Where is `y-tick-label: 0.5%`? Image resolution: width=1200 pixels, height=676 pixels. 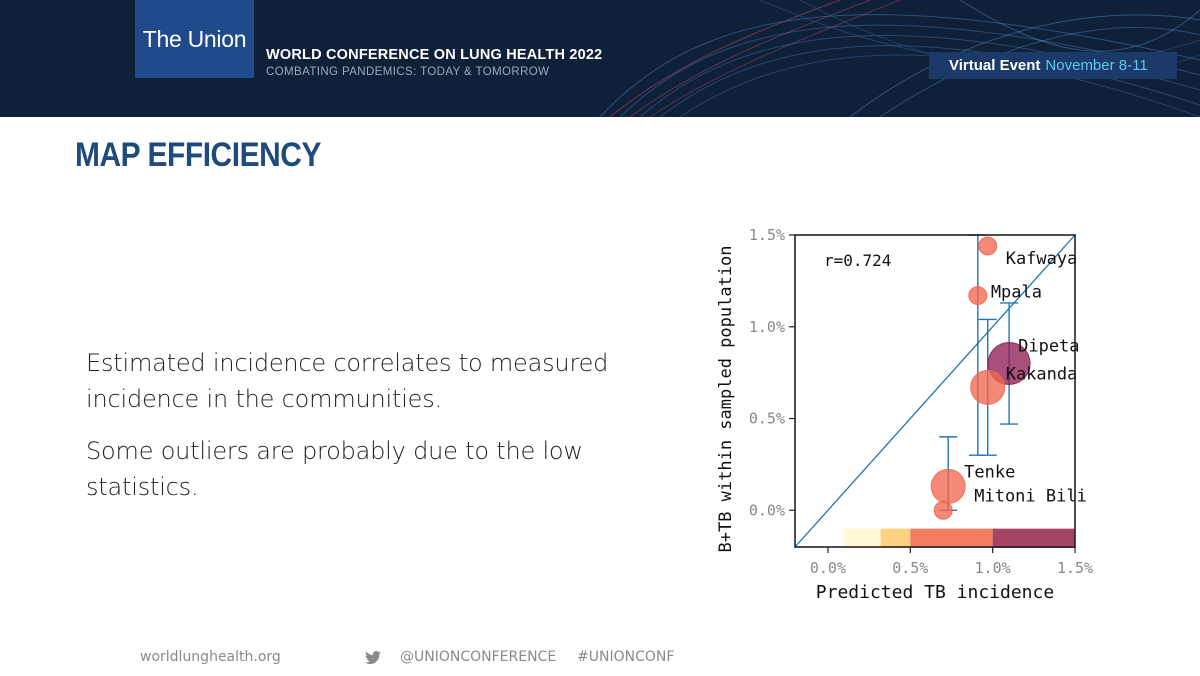 y-tick-label: 0.5% is located at coordinates (767, 419).